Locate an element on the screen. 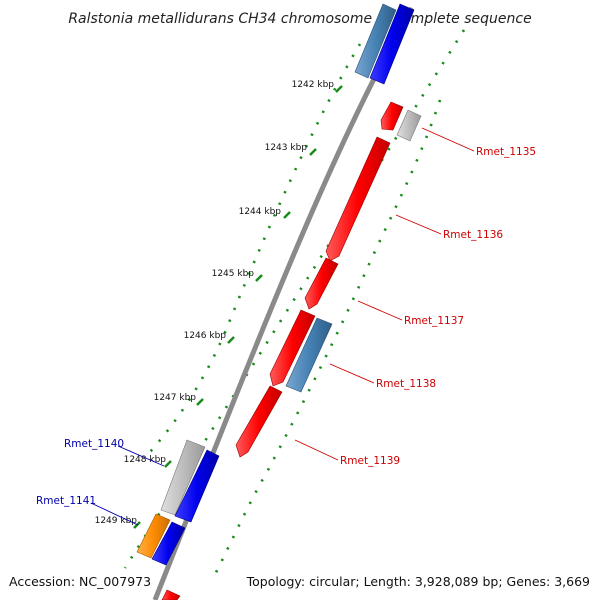 This screenshot has height=600, width=600. tick-label: 1243 kbp is located at coordinates (286, 148).